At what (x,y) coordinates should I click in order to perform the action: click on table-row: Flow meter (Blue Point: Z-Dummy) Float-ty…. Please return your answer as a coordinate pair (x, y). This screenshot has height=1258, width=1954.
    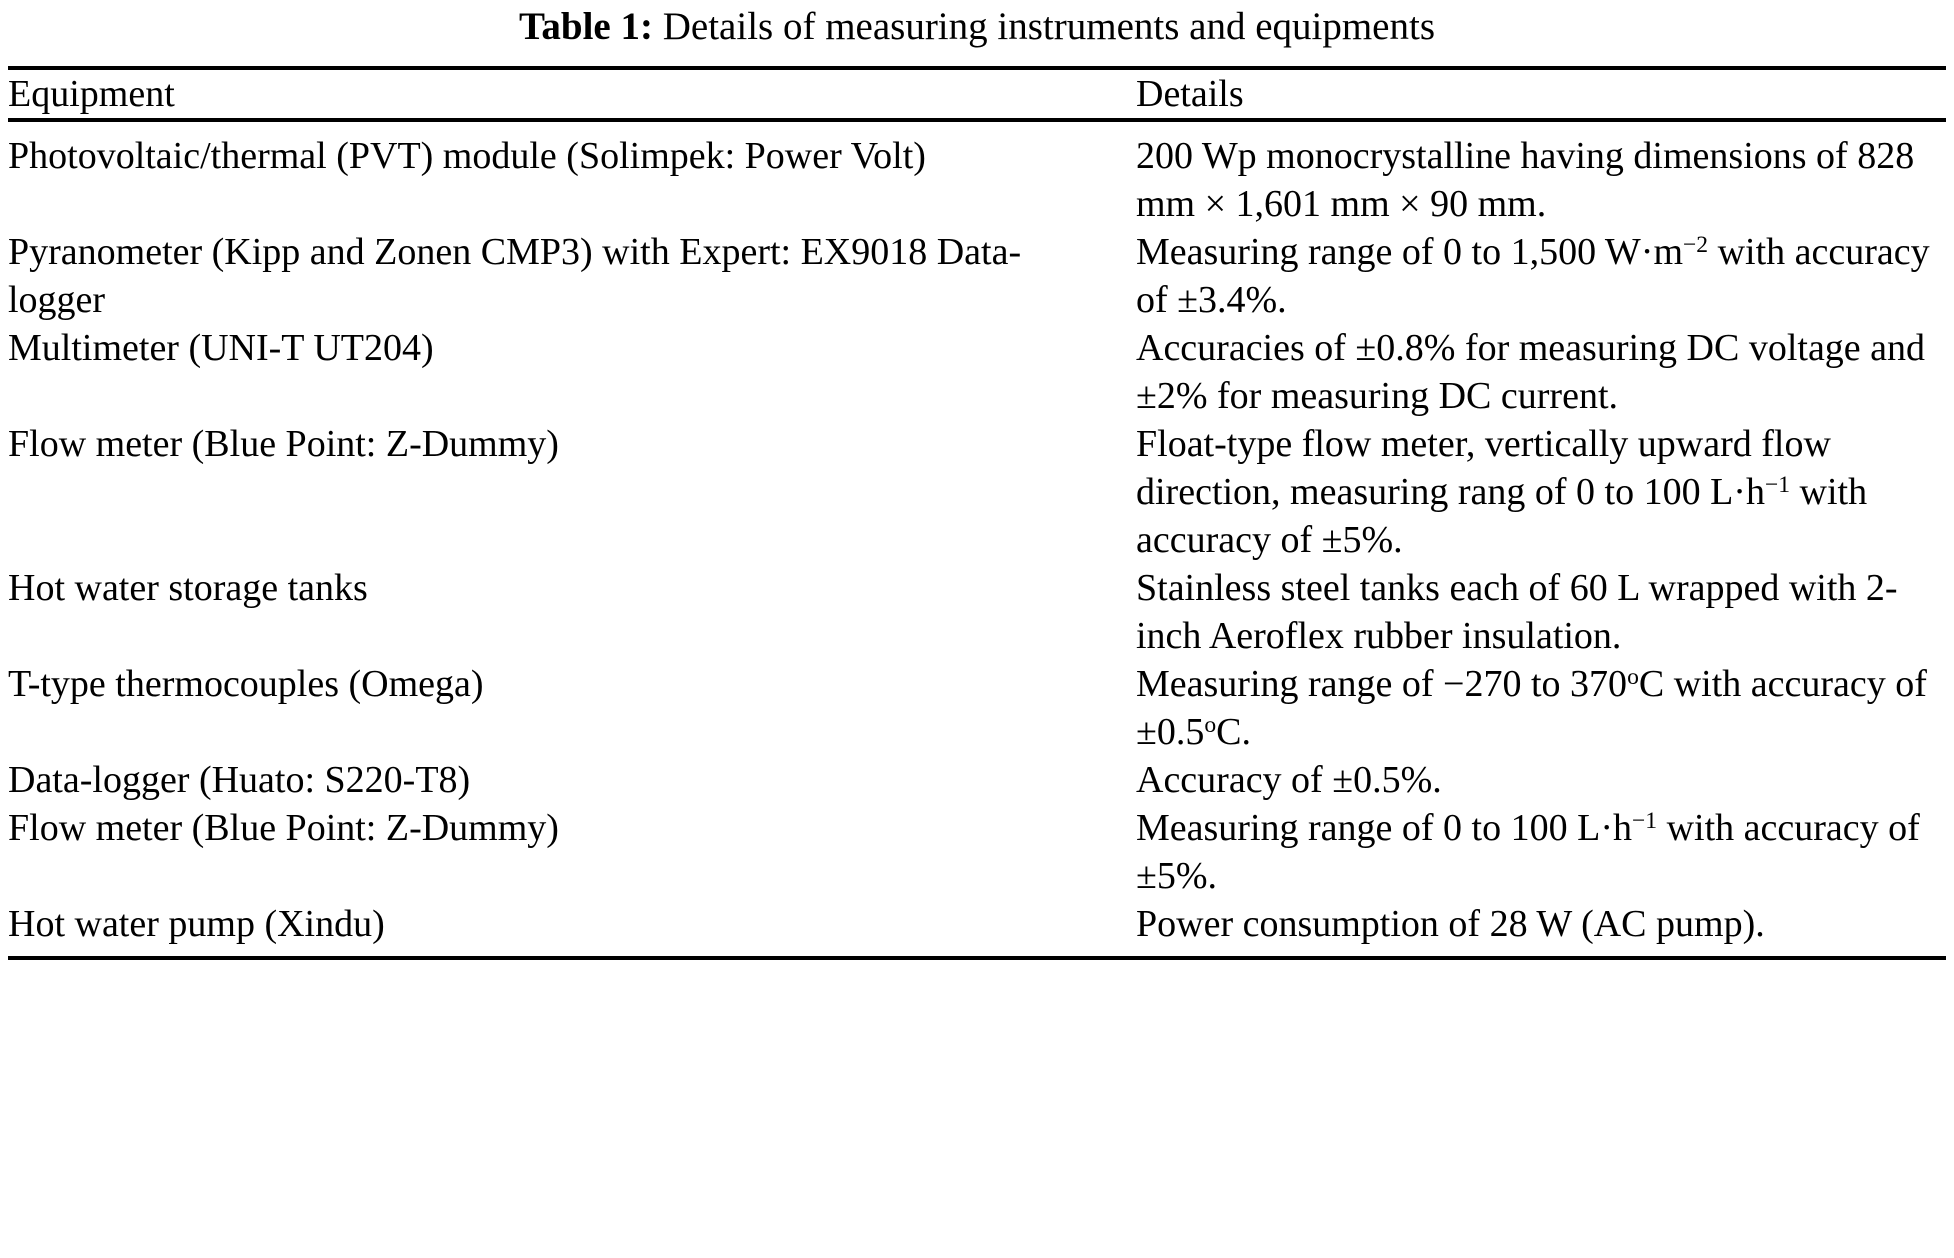
    Looking at the image, I should click on (977, 492).